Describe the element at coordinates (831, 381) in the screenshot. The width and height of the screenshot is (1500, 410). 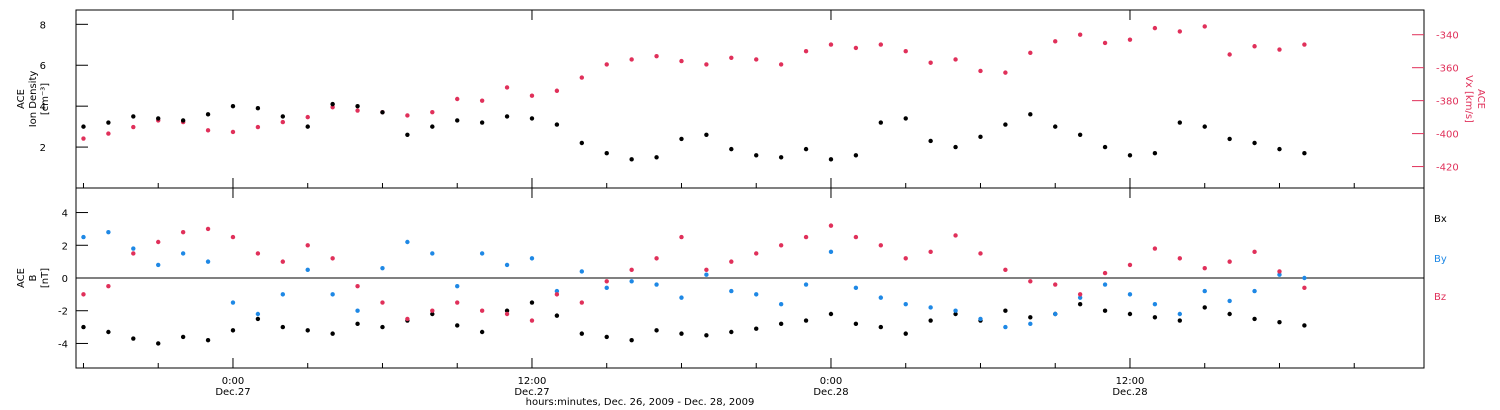
I see `time-tick-label: 0:00` at that location.